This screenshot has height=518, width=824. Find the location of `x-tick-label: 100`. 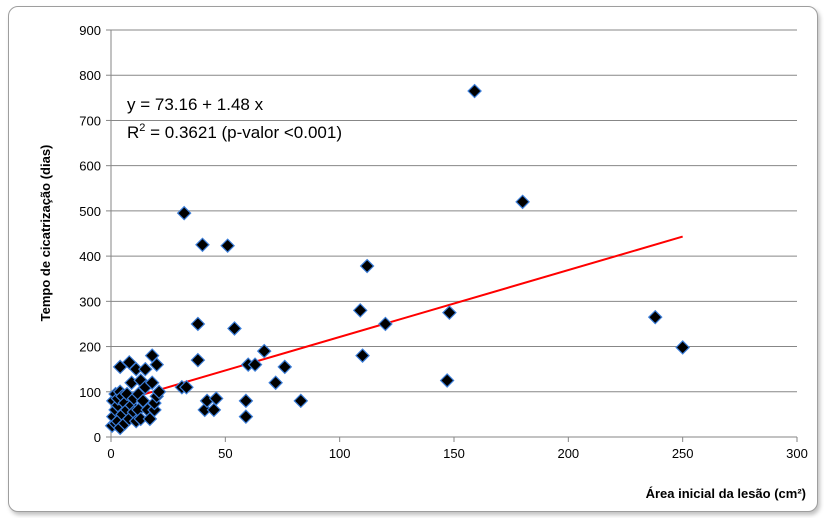

x-tick-label: 100 is located at coordinates (340, 453).